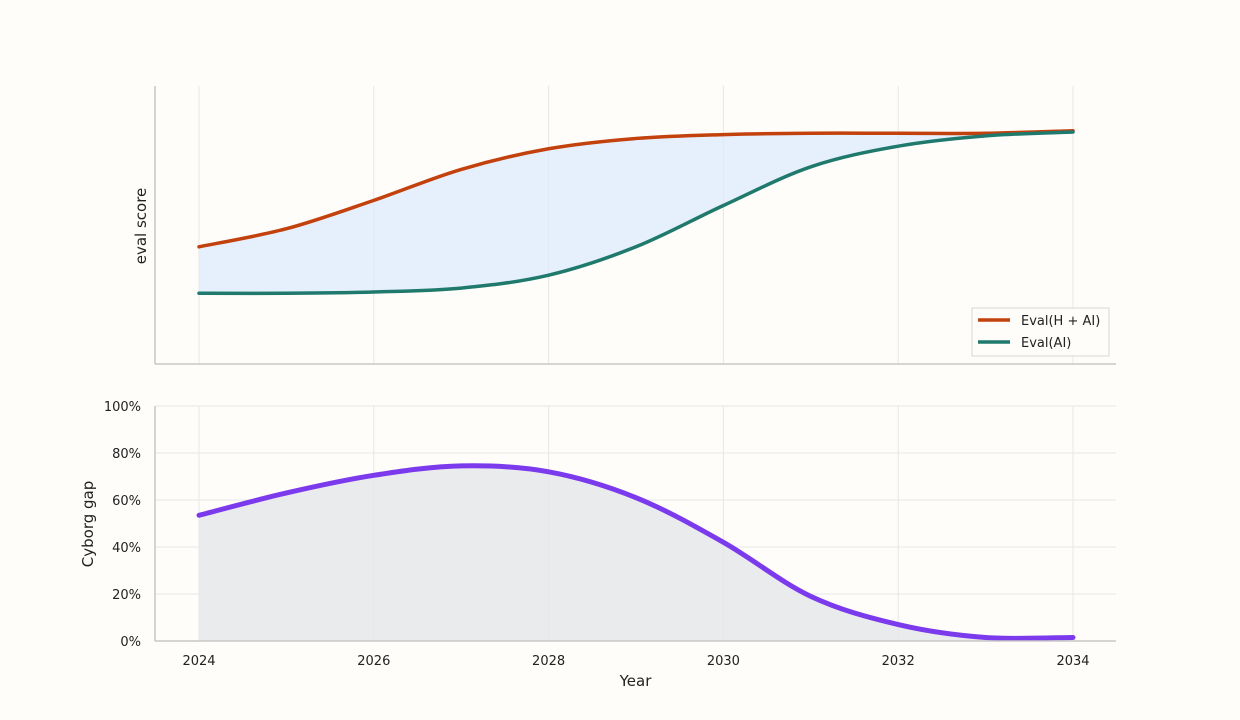  What do you see at coordinates (898, 661) in the screenshot?
I see `bottom-x-tick-label: 2032` at bounding box center [898, 661].